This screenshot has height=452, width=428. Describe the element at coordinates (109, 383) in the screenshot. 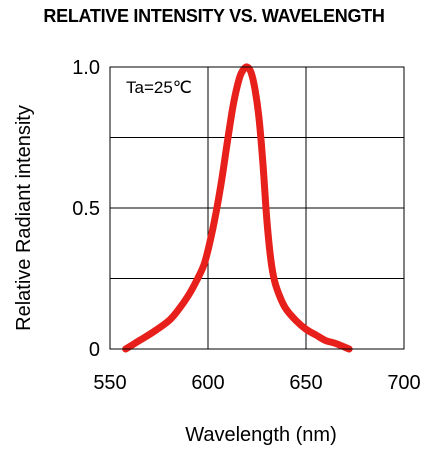

I see `x-tick-label: 550` at that location.